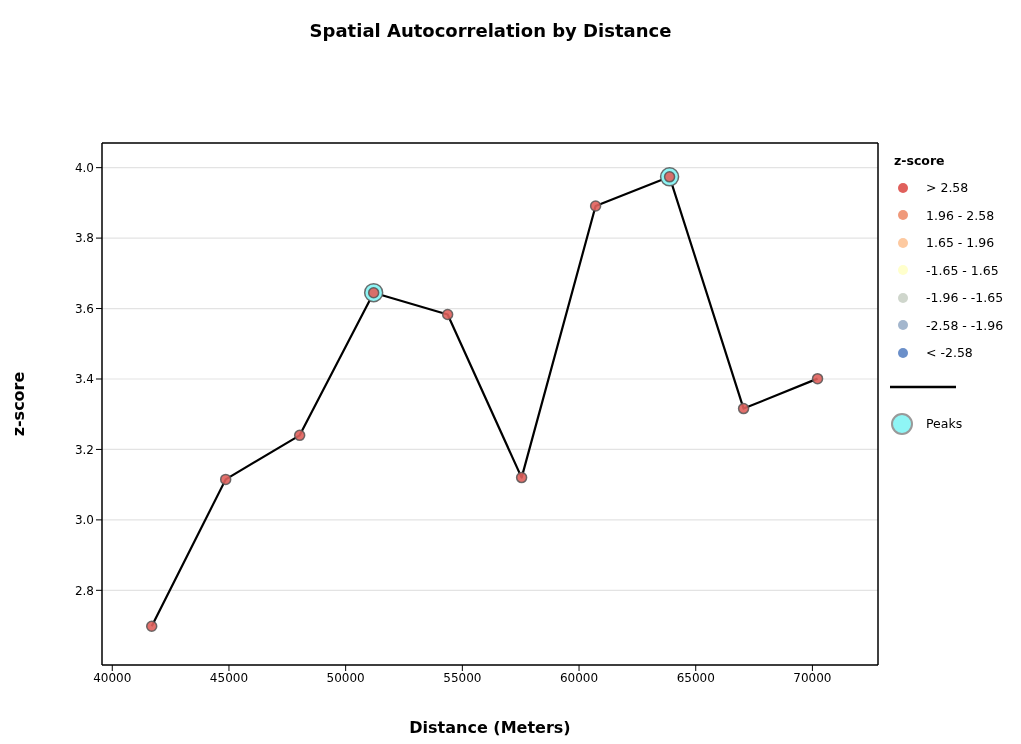 Image resolution: width=1021 pixels, height=744 pixels. Describe the element at coordinates (84, 590) in the screenshot. I see `y-tick-label: 2.8` at that location.